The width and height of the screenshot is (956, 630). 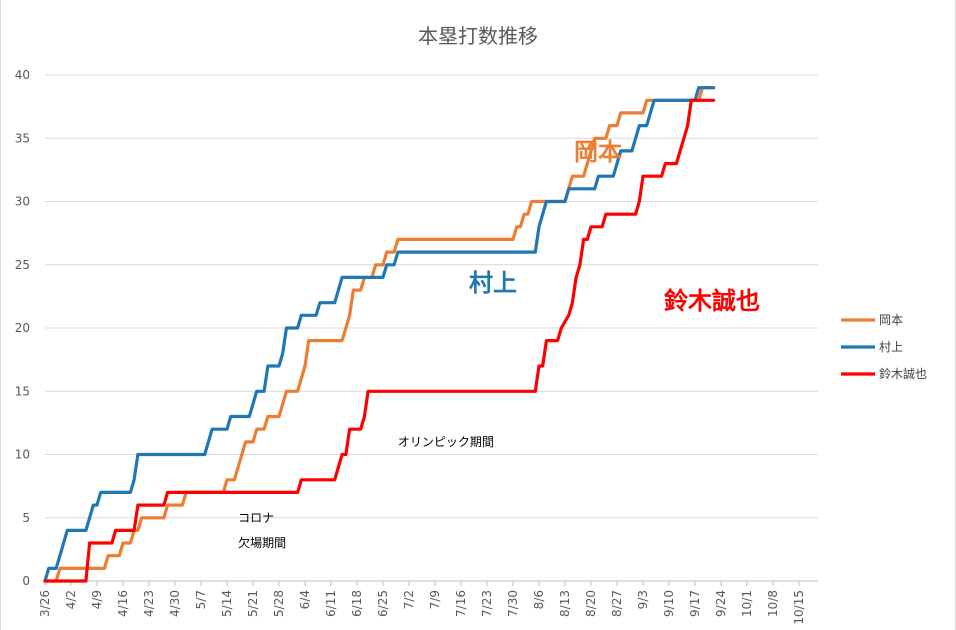 What do you see at coordinates (227, 603) in the screenshot?
I see `x-tick-label: 5/14` at bounding box center [227, 603].